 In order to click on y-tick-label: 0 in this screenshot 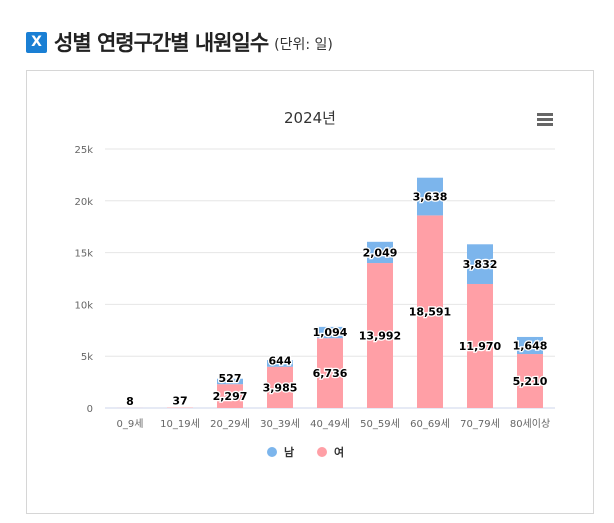, I will do `click(90, 409)`.